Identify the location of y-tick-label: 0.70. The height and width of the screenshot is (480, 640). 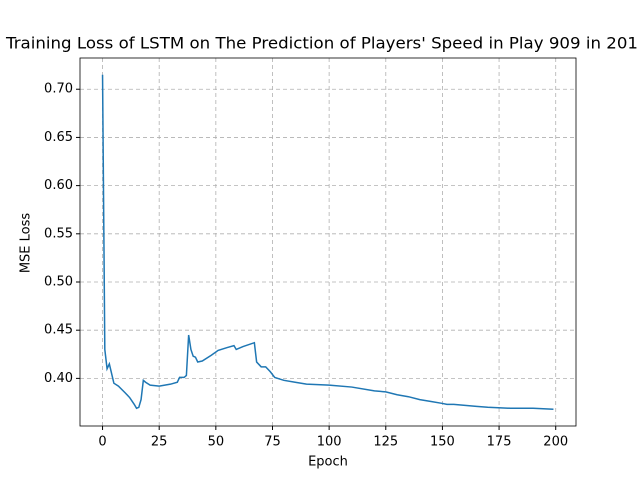
(58, 89).